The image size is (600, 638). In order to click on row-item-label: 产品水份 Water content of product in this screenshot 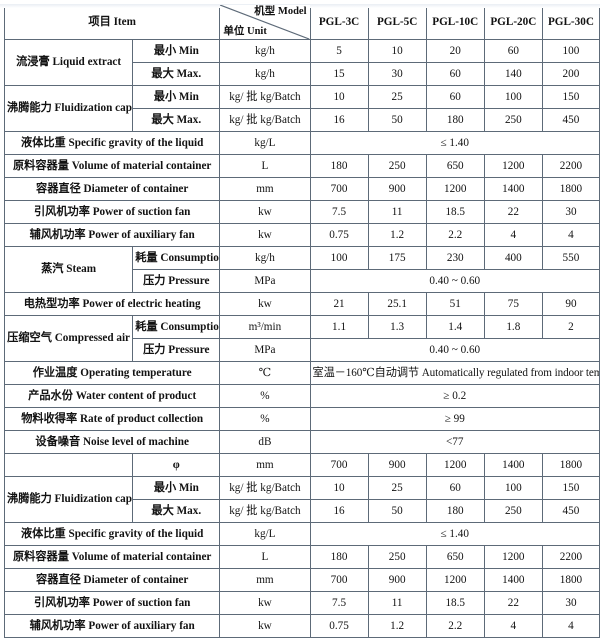, I will do `click(112, 396)`.